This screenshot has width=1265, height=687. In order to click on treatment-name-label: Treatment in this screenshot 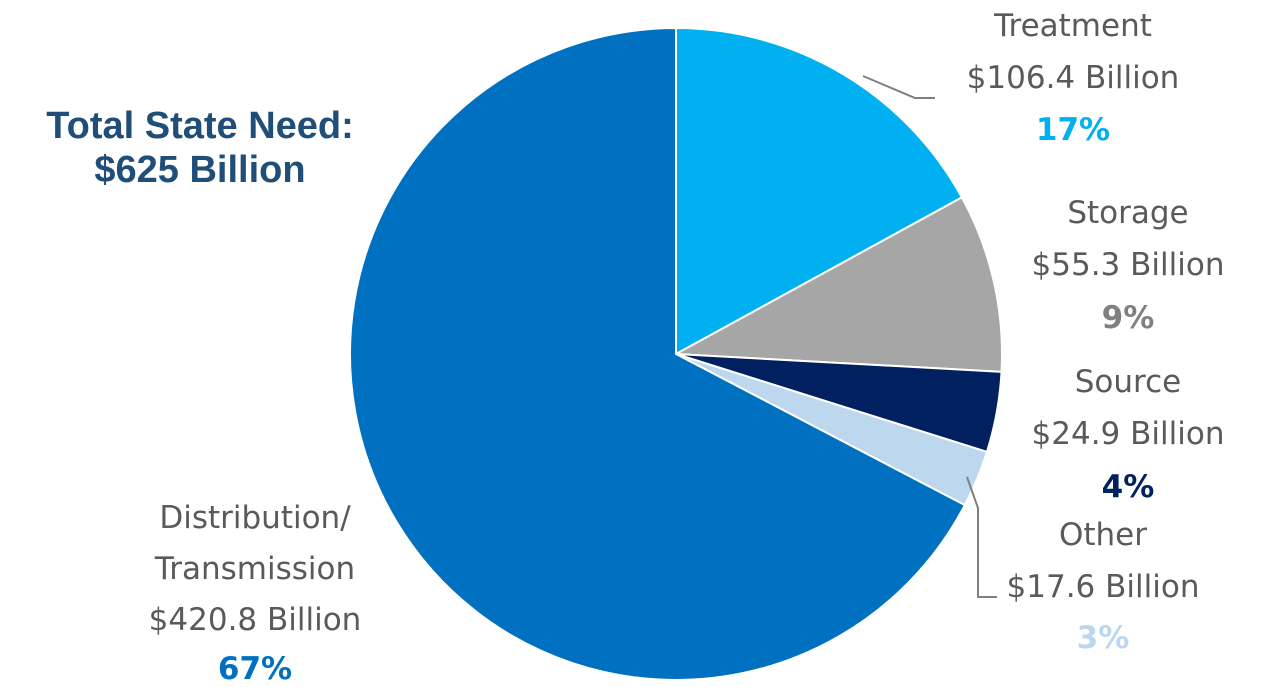, I will do `click(1072, 26)`.